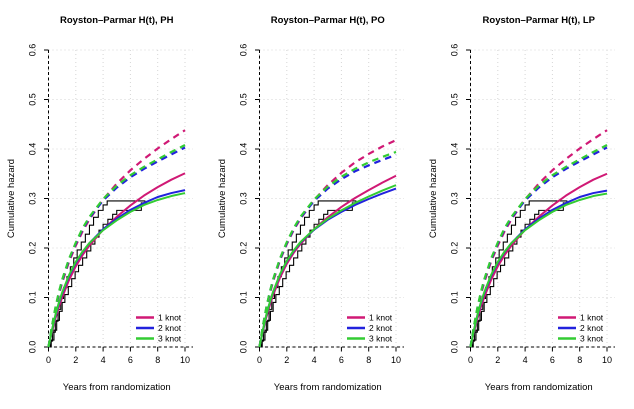 The image size is (634, 409). What do you see at coordinates (328, 20) in the screenshot?
I see `panel-title: Royston–Parmar H(t), PO` at bounding box center [328, 20].